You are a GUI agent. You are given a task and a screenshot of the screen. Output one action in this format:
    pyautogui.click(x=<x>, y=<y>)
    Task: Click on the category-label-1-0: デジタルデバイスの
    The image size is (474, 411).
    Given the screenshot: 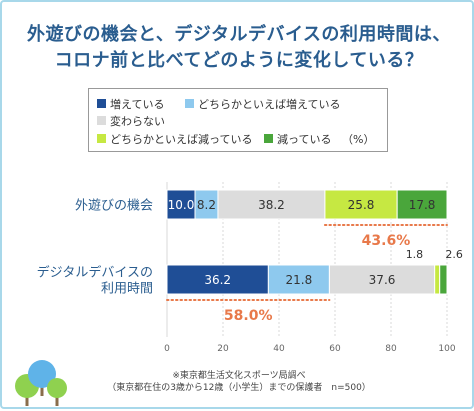 What is the action you would take?
    pyautogui.click(x=95, y=273)
    